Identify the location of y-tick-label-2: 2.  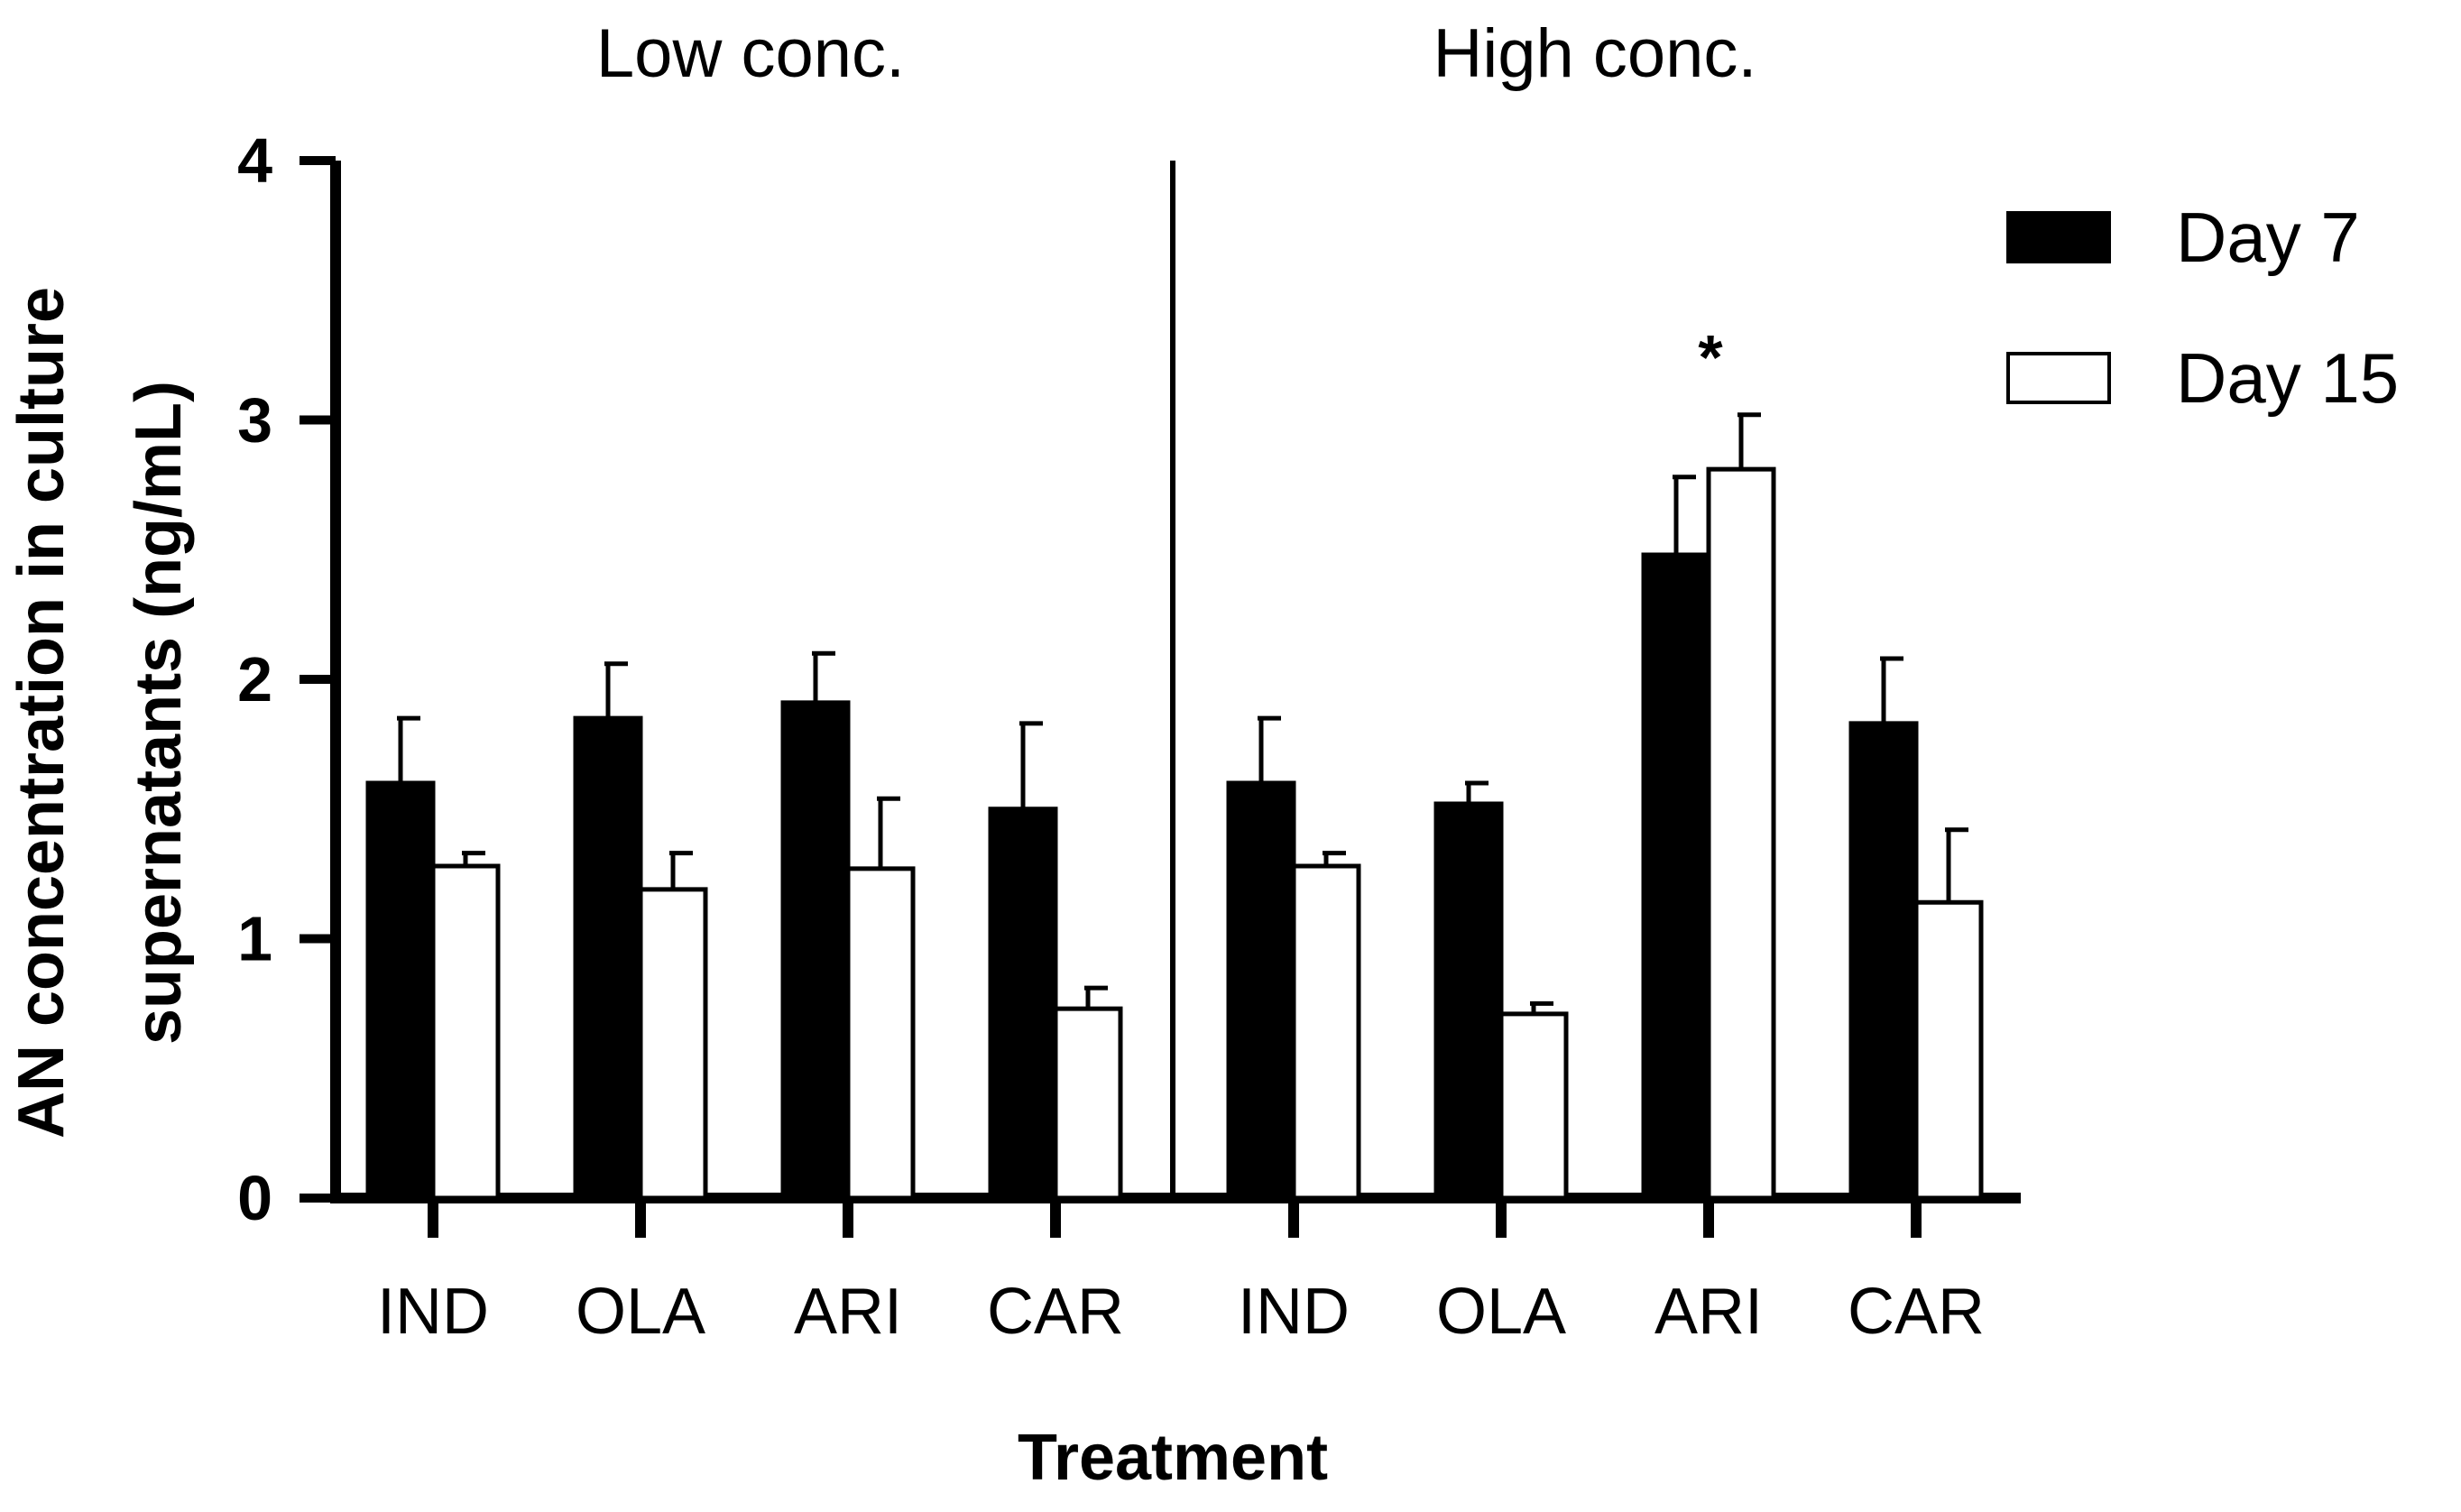
(254, 679).